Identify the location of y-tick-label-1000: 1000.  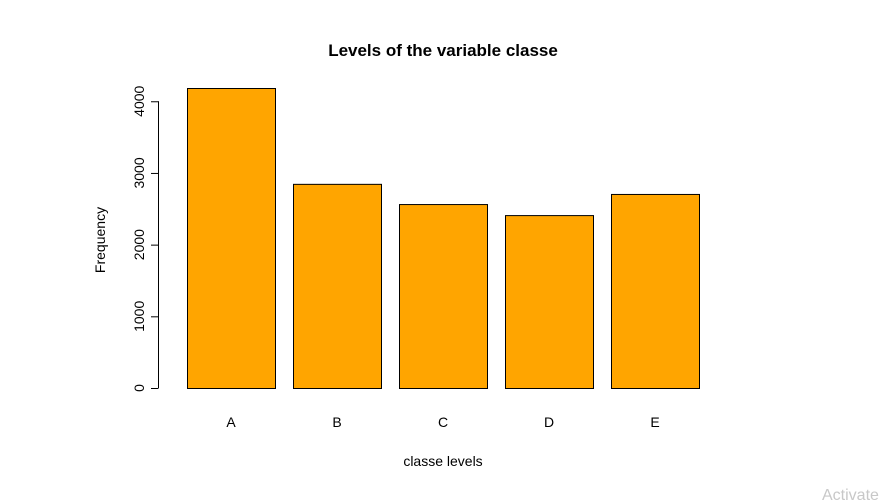
(139, 316).